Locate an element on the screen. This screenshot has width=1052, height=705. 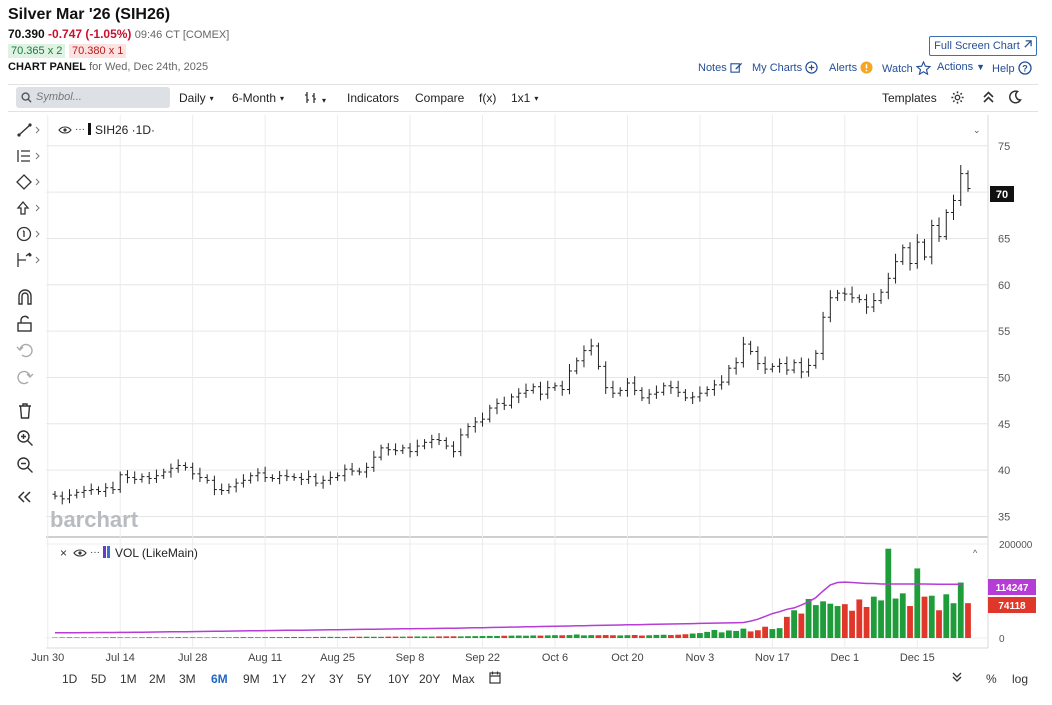
chevron-down-double-icon is located at coordinates (957, 678).